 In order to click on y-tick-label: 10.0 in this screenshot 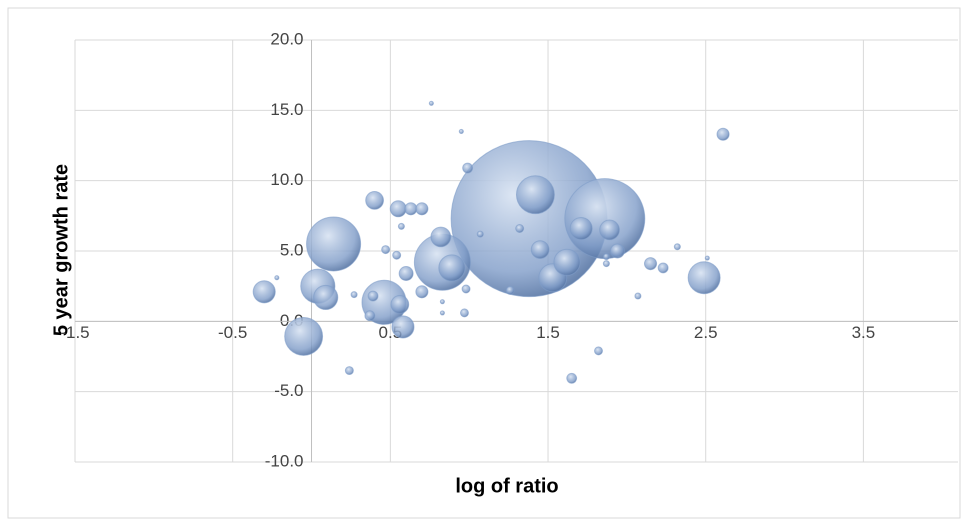, I will do `click(286, 179)`.